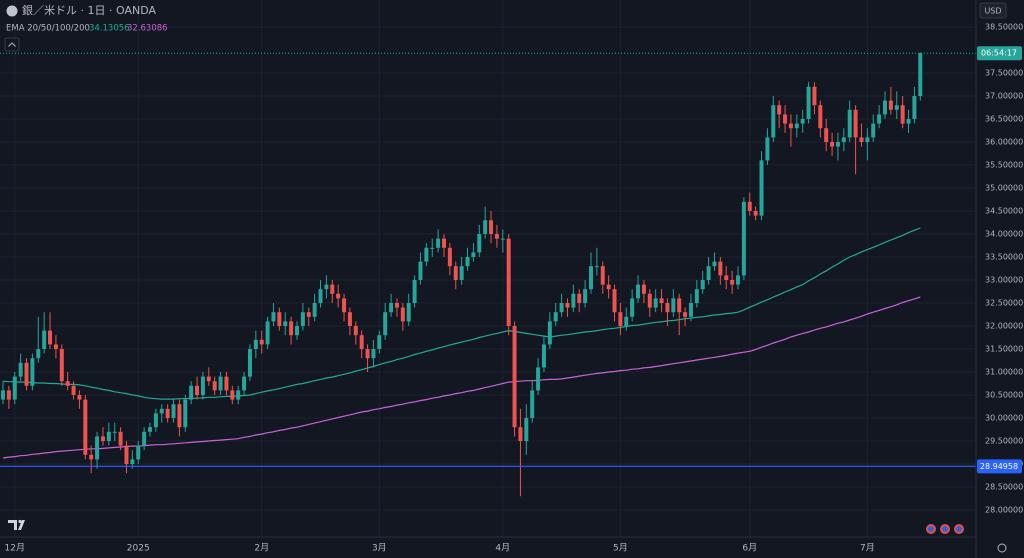 This screenshot has width=1024, height=558. What do you see at coordinates (1004, 325) in the screenshot?
I see `y-tick-label: 32.00000` at bounding box center [1004, 325].